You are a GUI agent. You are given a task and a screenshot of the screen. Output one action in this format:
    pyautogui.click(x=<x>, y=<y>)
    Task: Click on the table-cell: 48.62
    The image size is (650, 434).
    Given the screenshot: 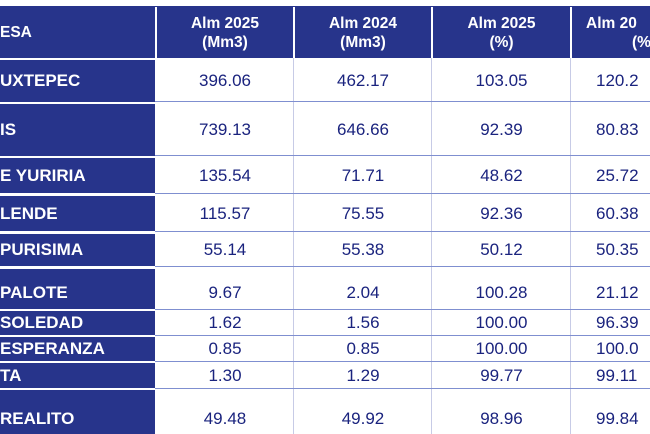 What is the action you would take?
    pyautogui.click(x=501, y=175)
    